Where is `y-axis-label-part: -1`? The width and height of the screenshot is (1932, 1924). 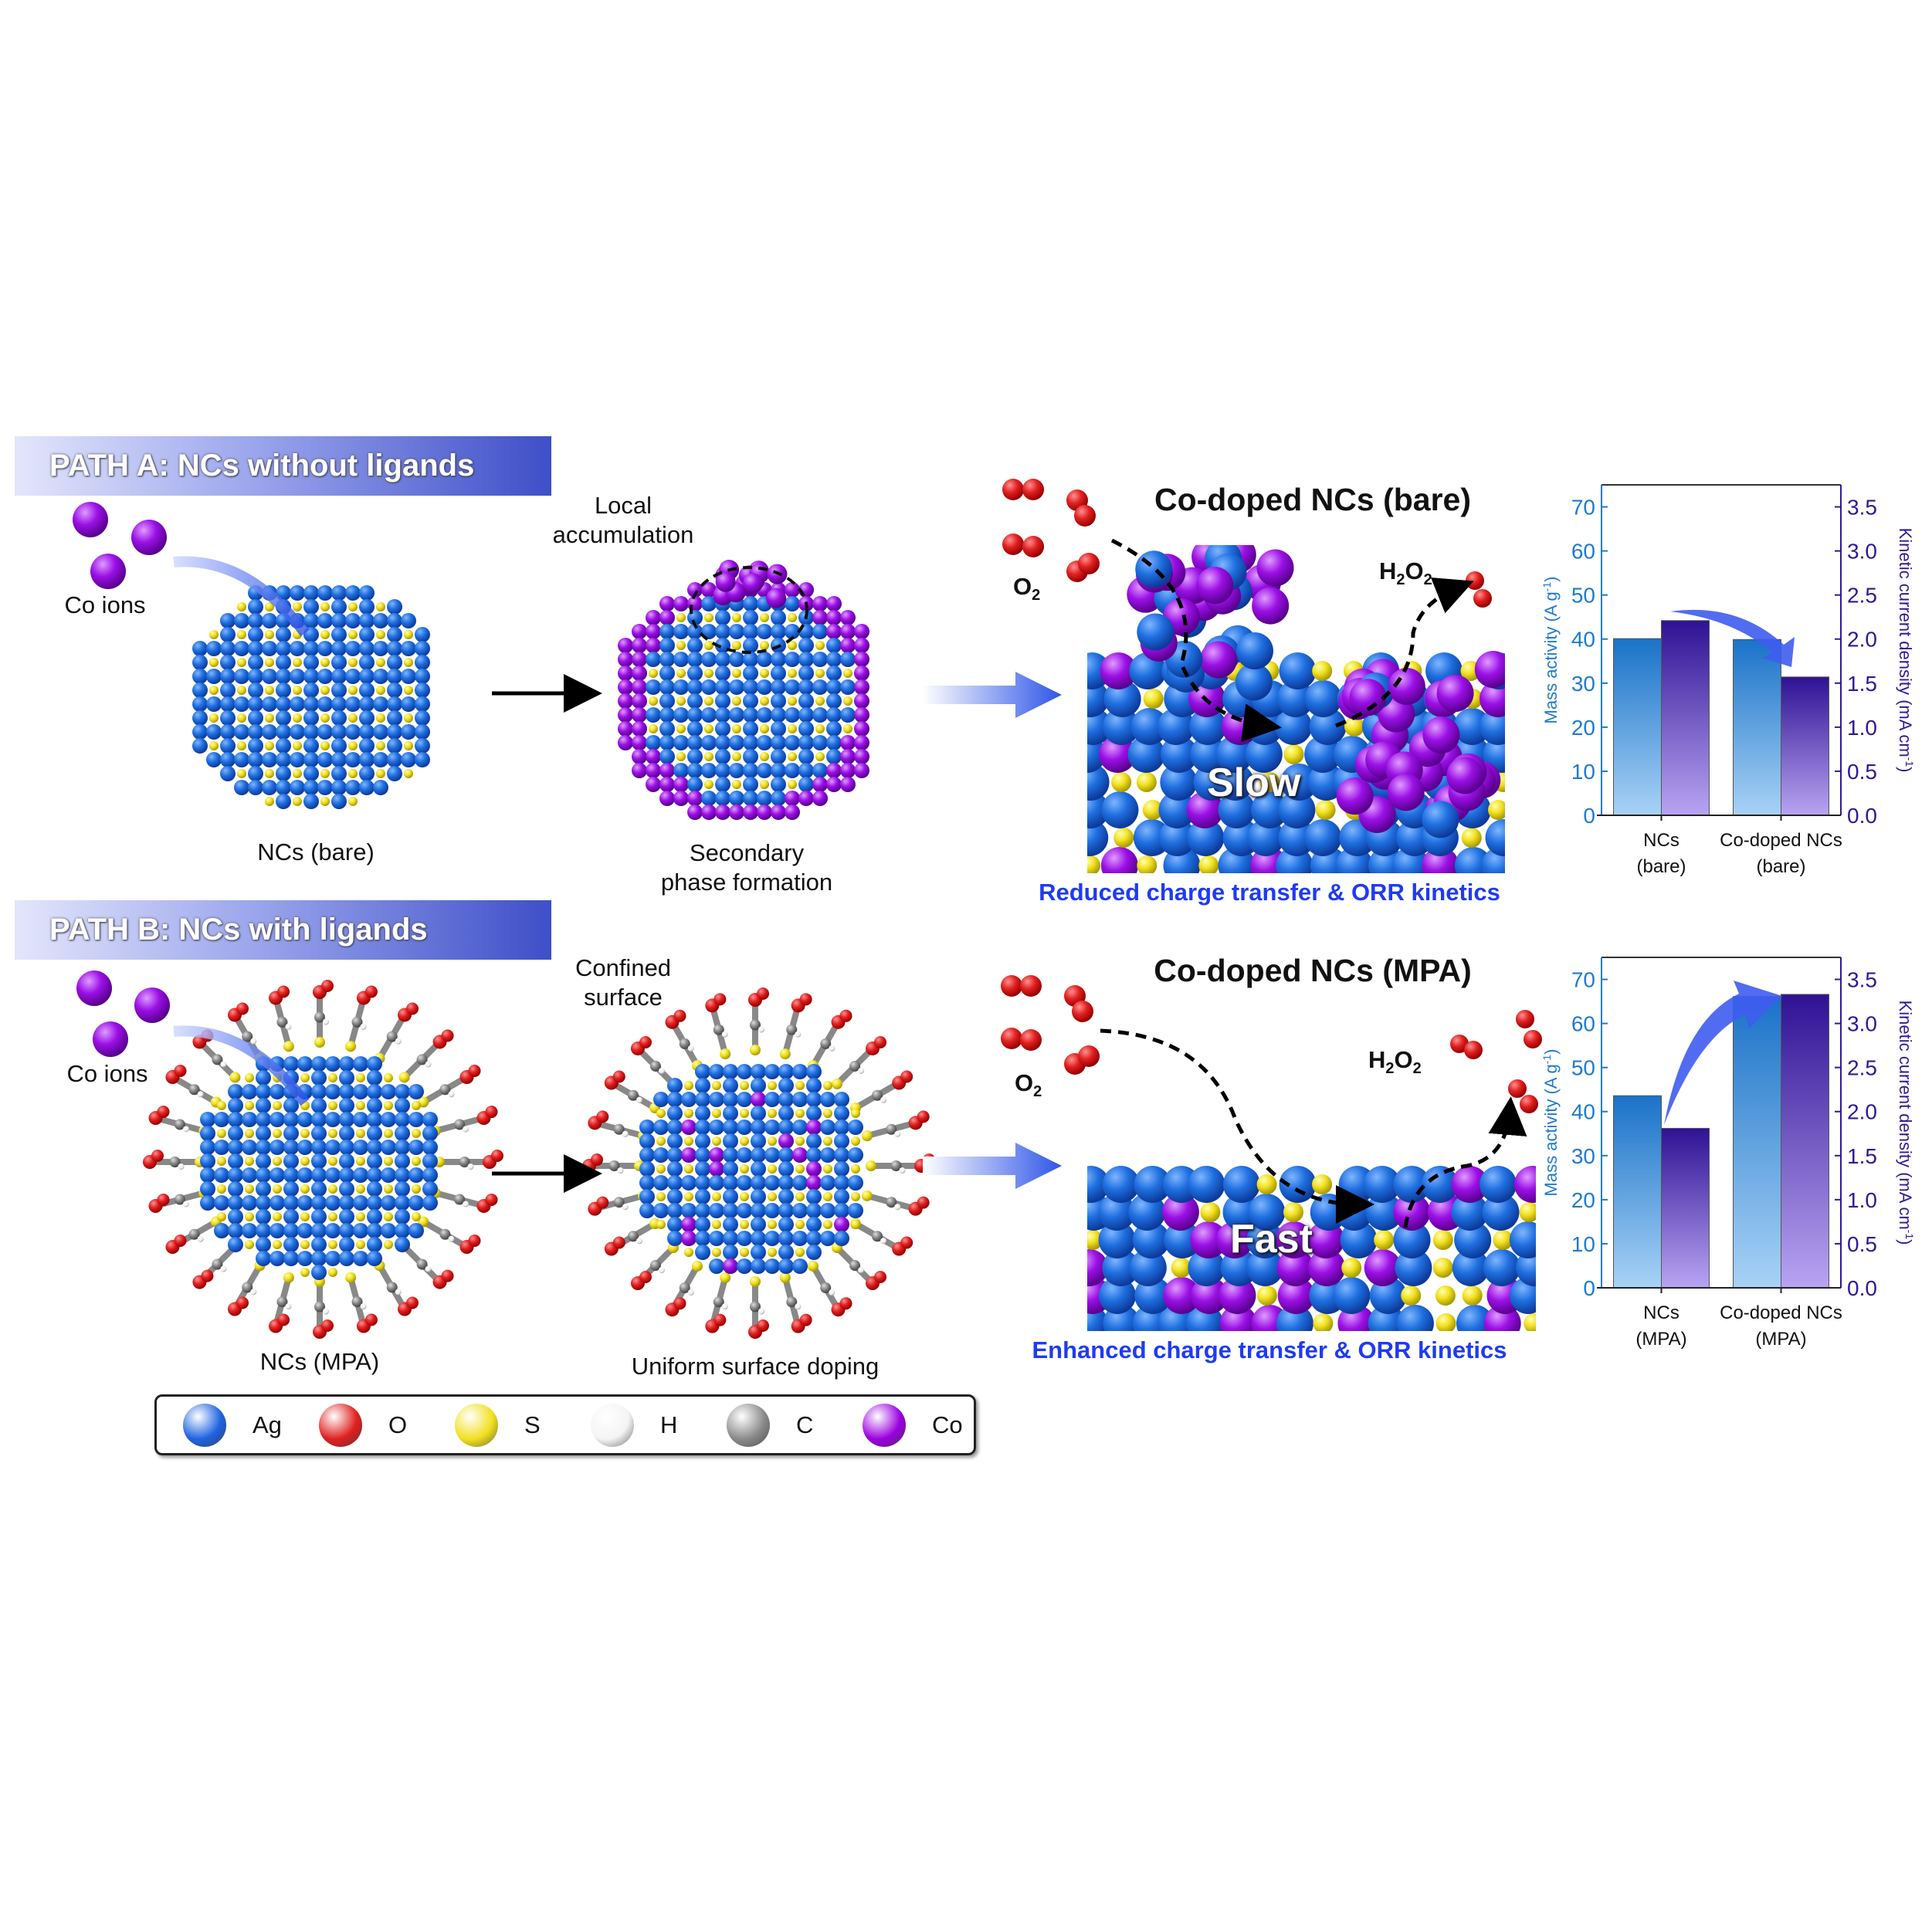
y-axis-label-part: -1 is located at coordinates (1547, 587).